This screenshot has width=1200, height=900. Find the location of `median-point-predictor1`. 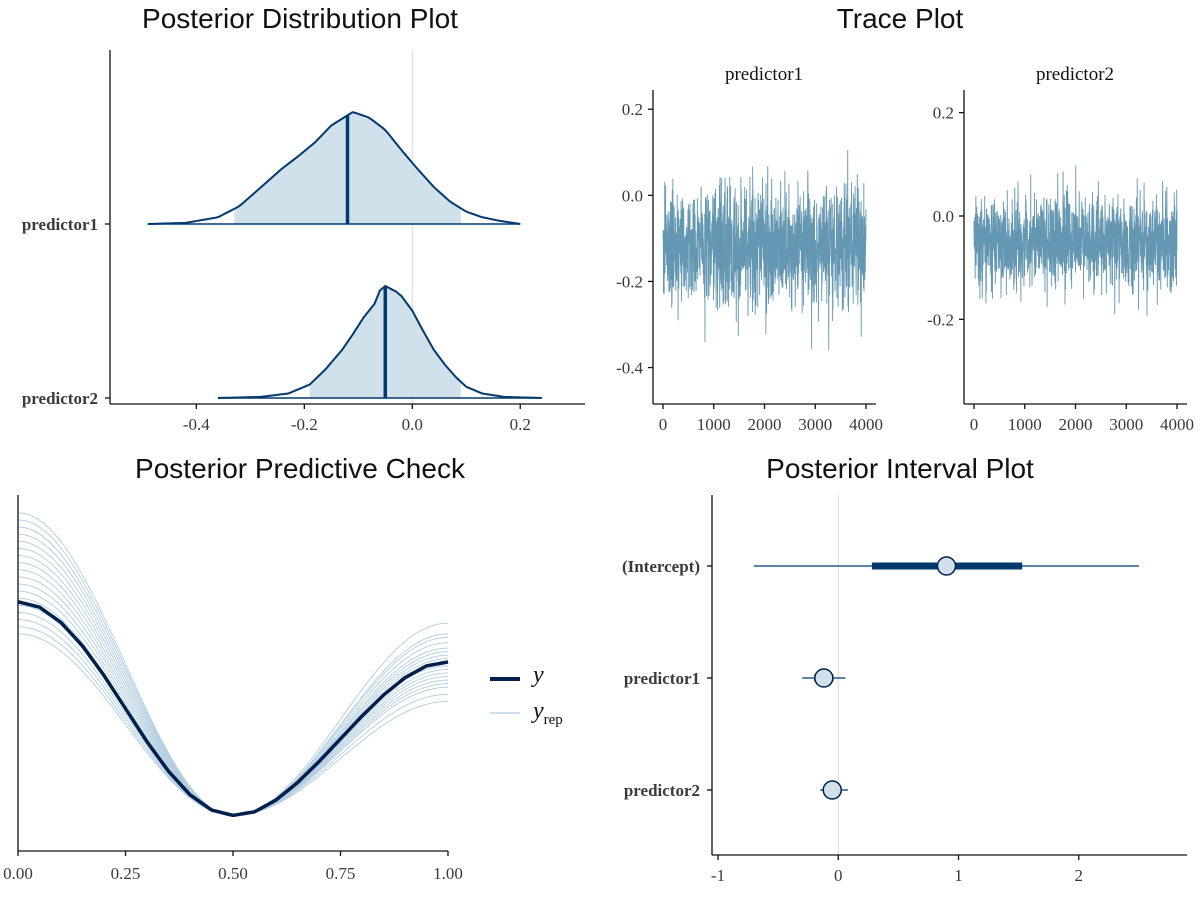

median-point-predictor1 is located at coordinates (824, 678).